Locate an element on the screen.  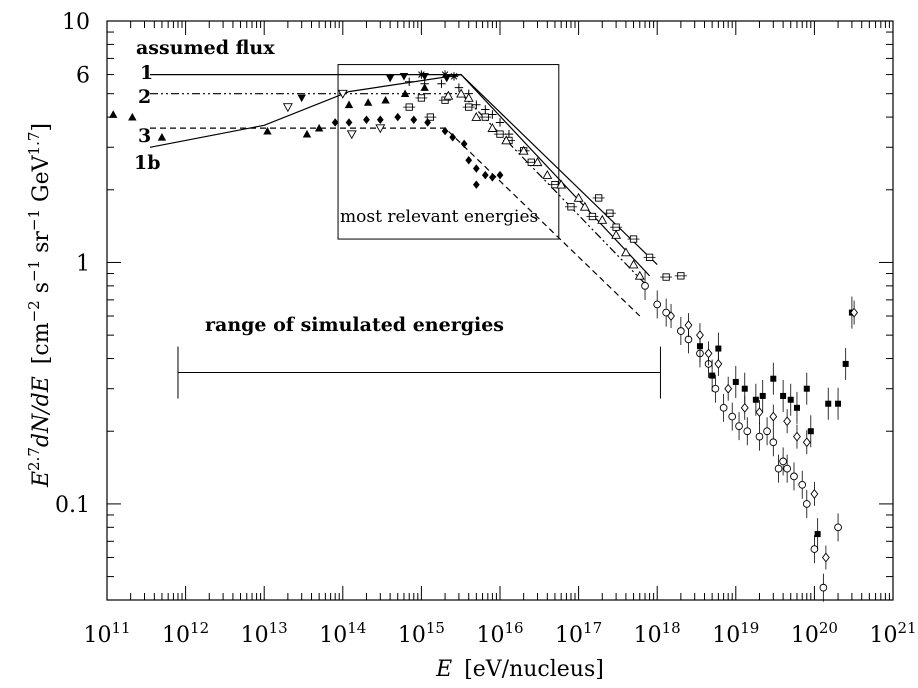
y-tick-label: 10 is located at coordinates (76, 22).